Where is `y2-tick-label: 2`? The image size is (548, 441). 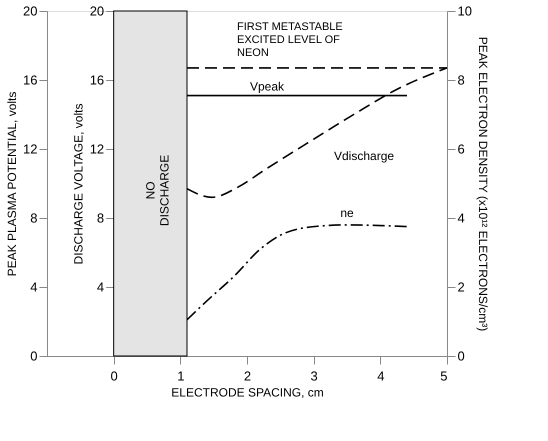
y2-tick-label: 2 is located at coordinates (461, 287).